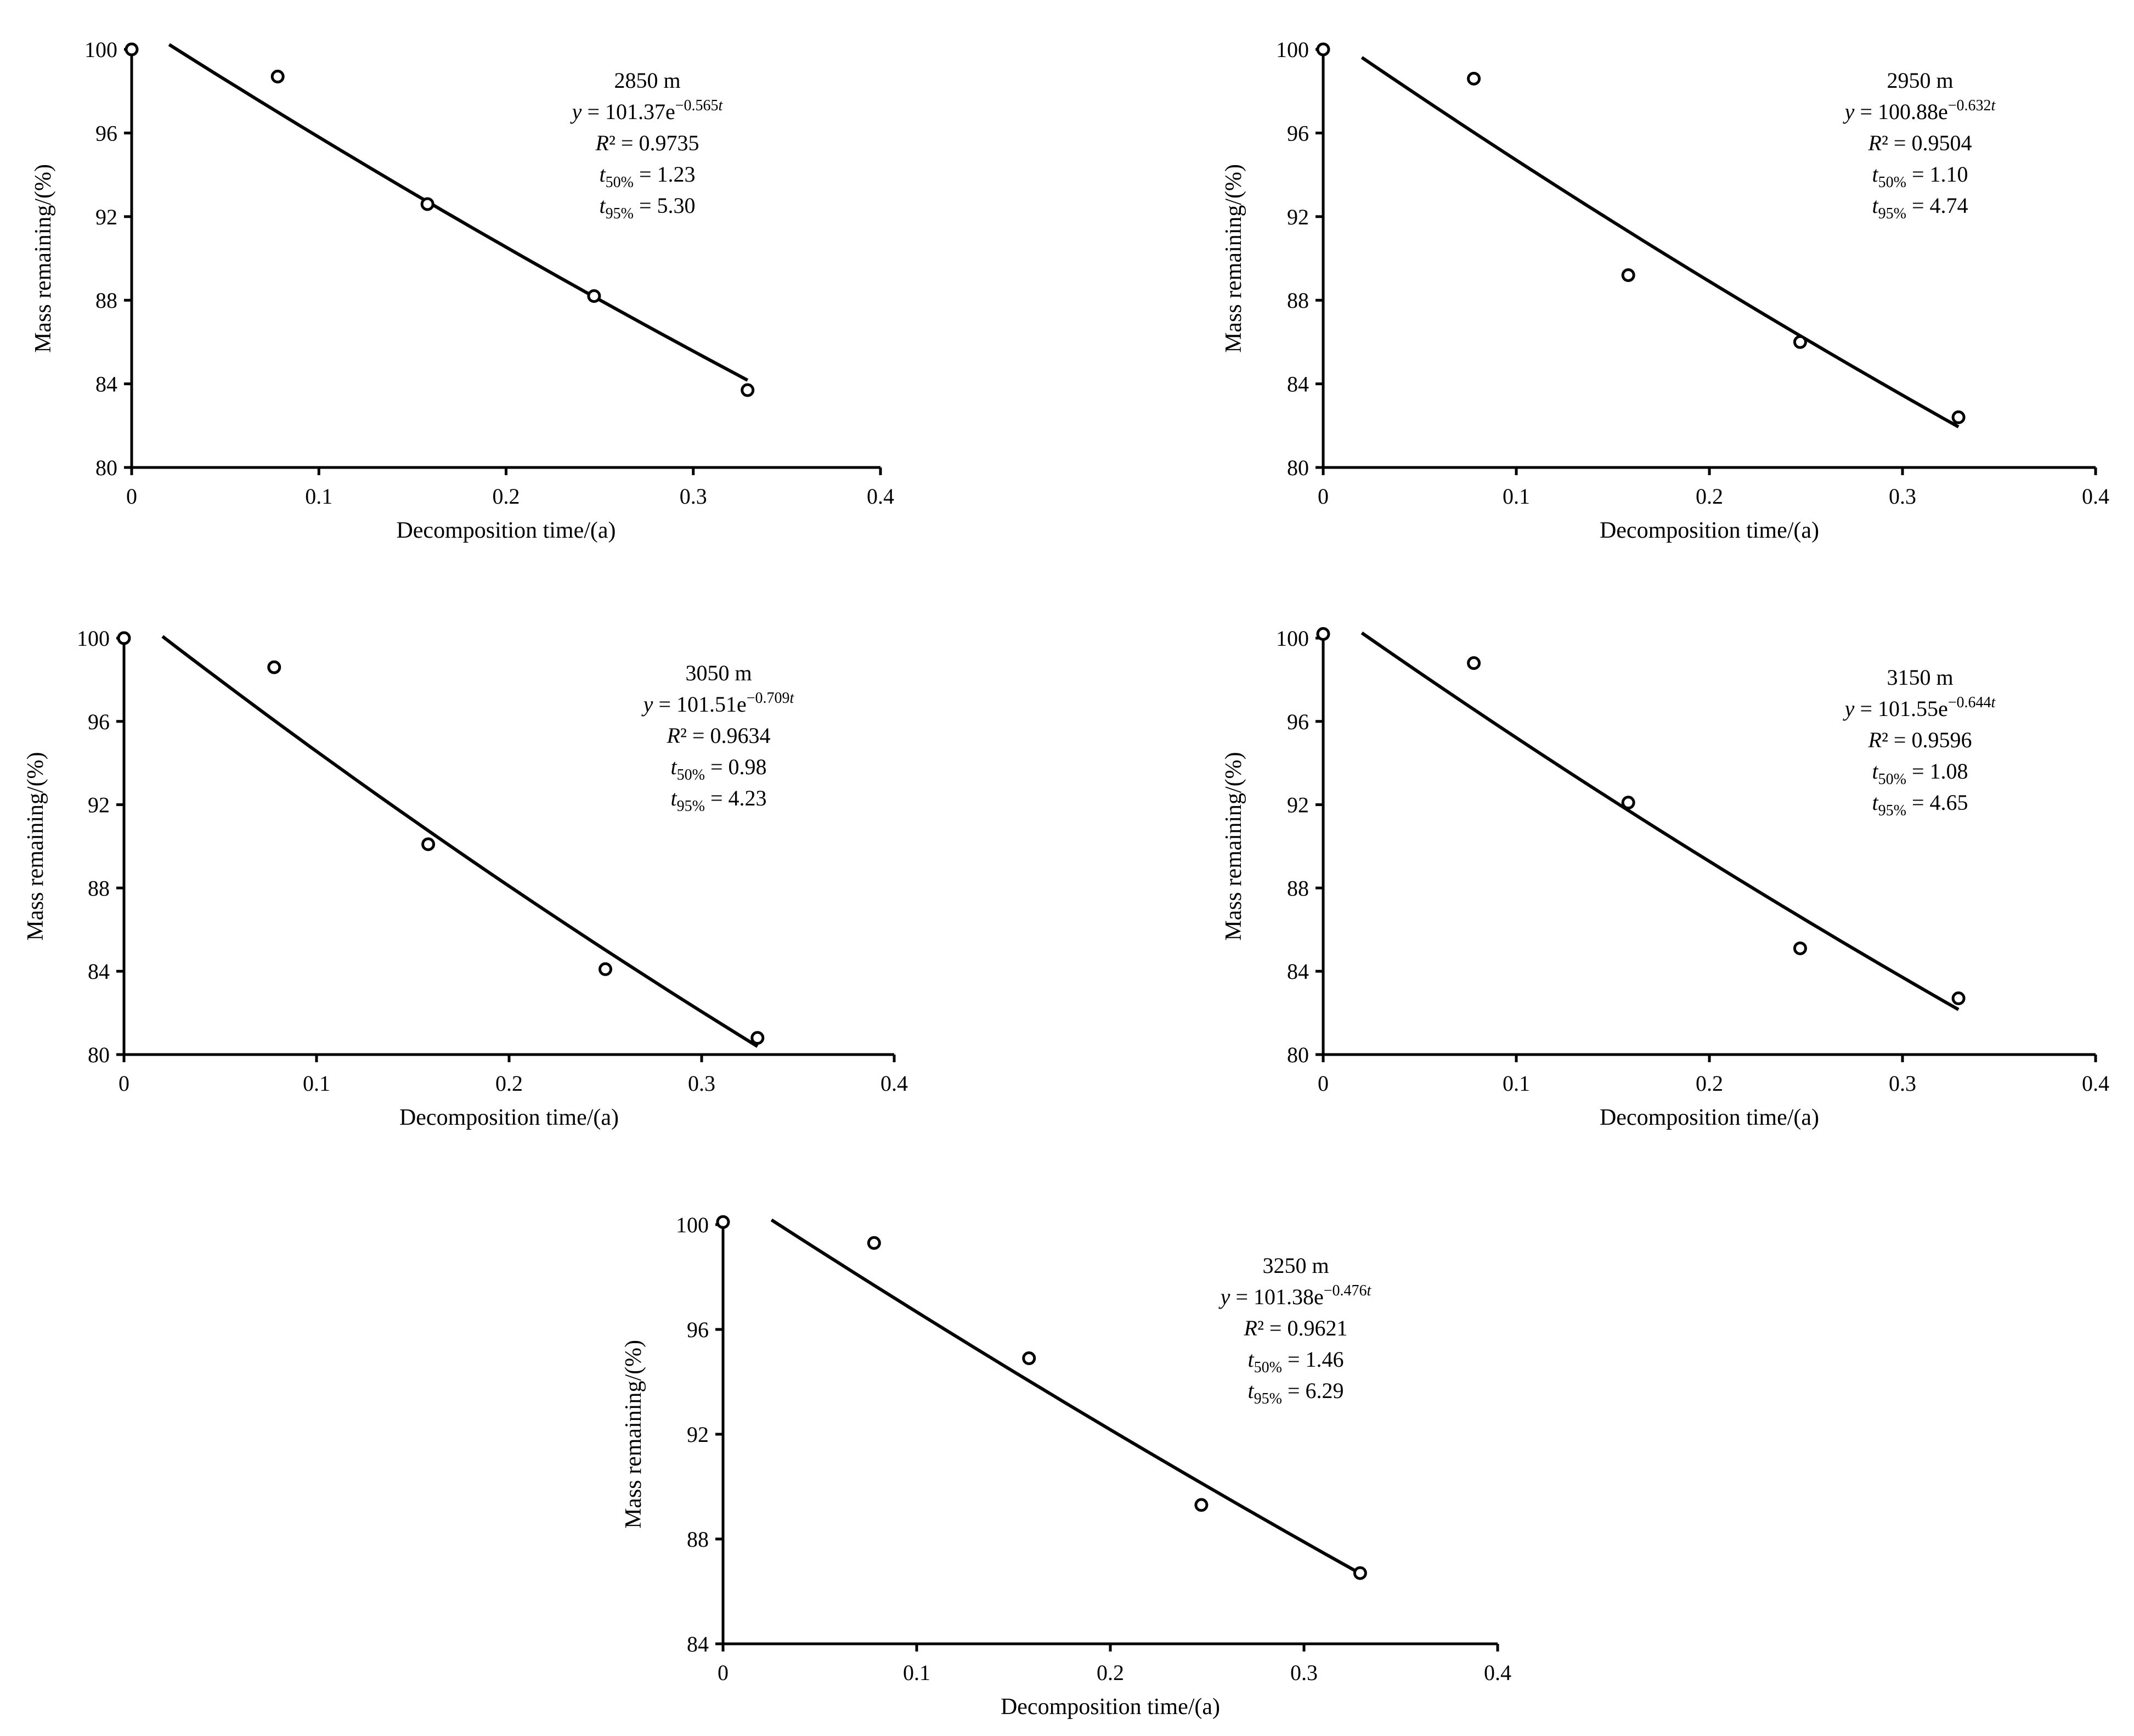  I want to click on t50-label: t50% = 1.46, so click(1295, 1361).